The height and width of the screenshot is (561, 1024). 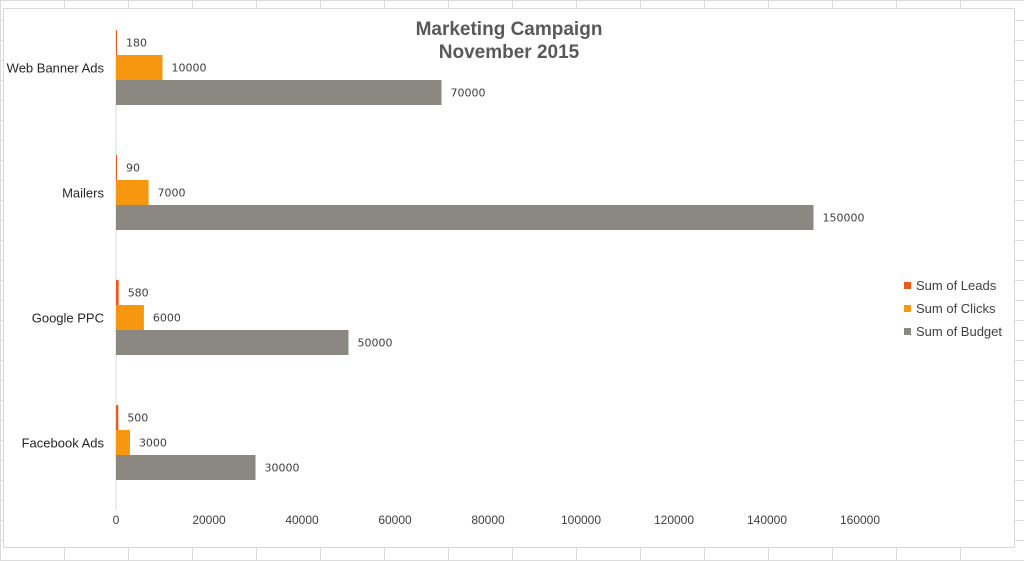 I want to click on x-tick-label: 160000, so click(x=860, y=520).